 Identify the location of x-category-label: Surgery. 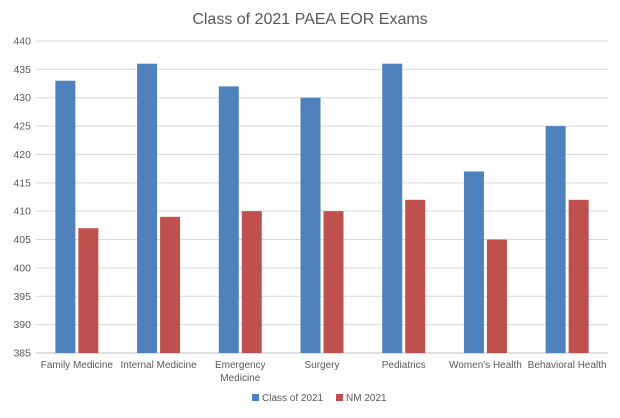
(321, 365).